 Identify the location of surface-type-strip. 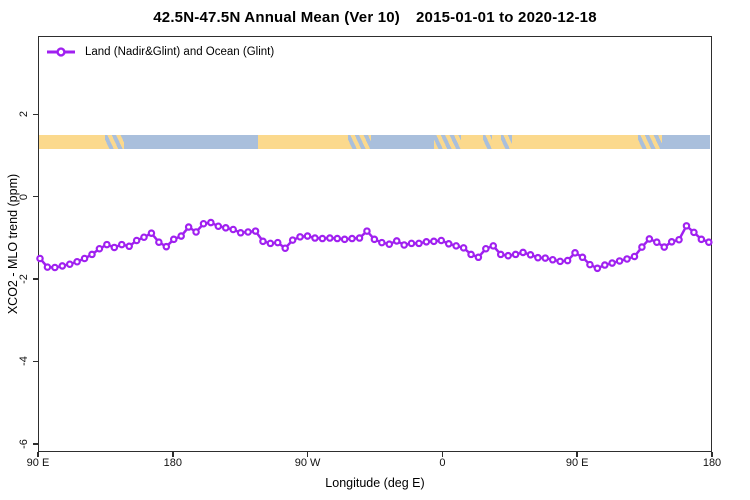
(374, 142).